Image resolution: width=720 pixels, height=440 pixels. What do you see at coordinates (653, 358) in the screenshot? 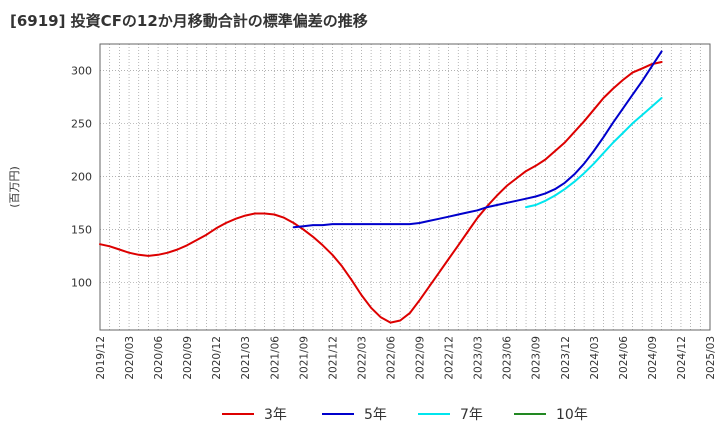
I see `x-tick-label: 2024/09` at bounding box center [653, 358].